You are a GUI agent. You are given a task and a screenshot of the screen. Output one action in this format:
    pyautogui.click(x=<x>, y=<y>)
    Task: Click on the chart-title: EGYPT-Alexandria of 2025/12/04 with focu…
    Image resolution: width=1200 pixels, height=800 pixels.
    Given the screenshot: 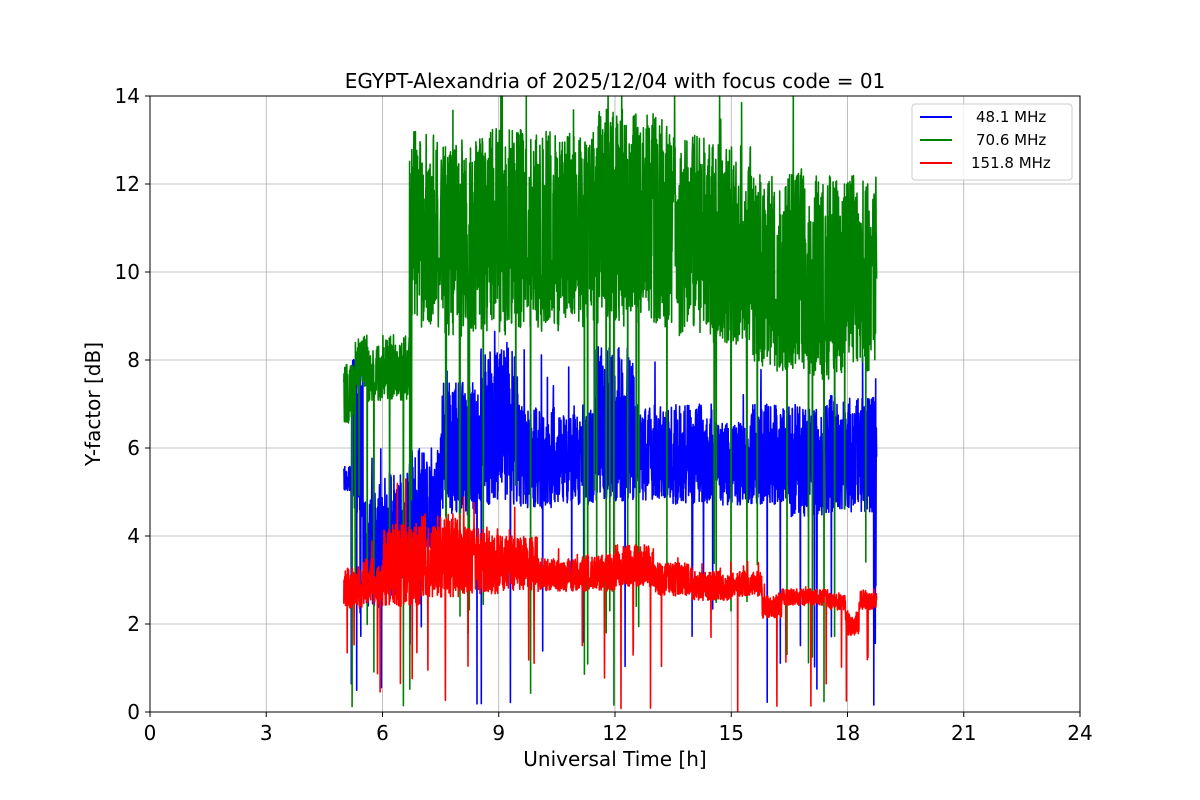 What is the action you would take?
    pyautogui.click(x=615, y=81)
    